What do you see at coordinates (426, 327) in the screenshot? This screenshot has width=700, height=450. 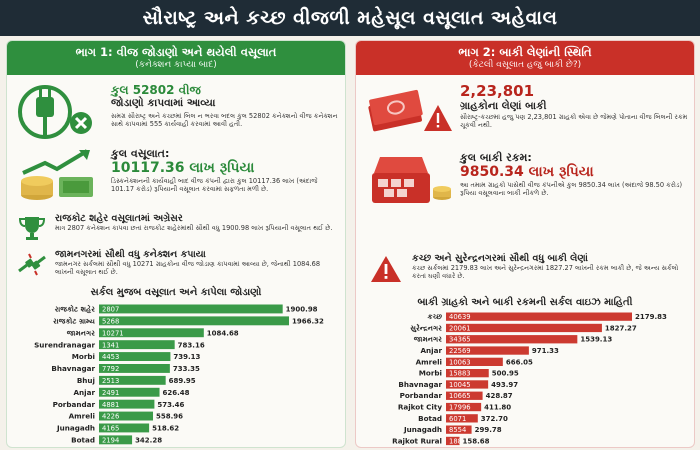 I see `category-label: સુરેન્દ્રનગર` at bounding box center [426, 327].